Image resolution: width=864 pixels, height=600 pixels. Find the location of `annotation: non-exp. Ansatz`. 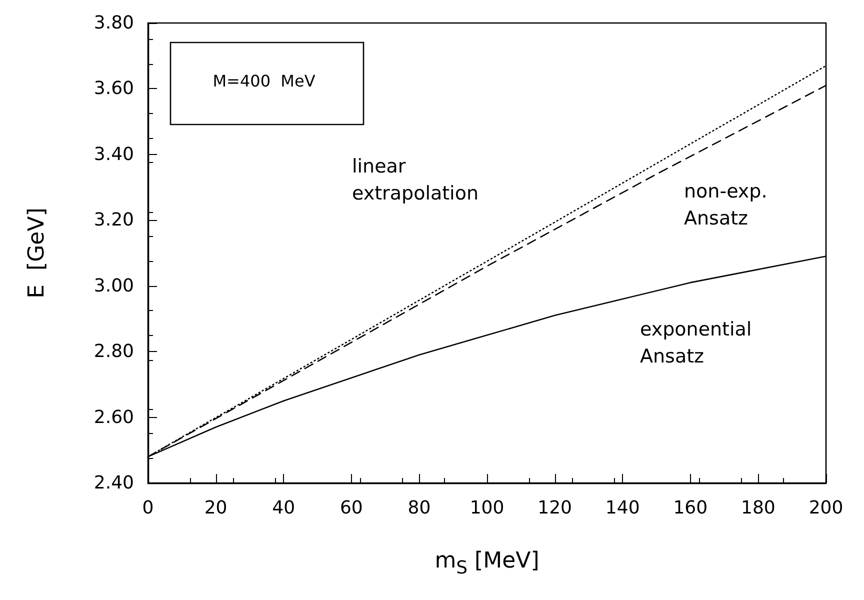

annotation: non-exp. Ansatz is located at coordinates (726, 205).